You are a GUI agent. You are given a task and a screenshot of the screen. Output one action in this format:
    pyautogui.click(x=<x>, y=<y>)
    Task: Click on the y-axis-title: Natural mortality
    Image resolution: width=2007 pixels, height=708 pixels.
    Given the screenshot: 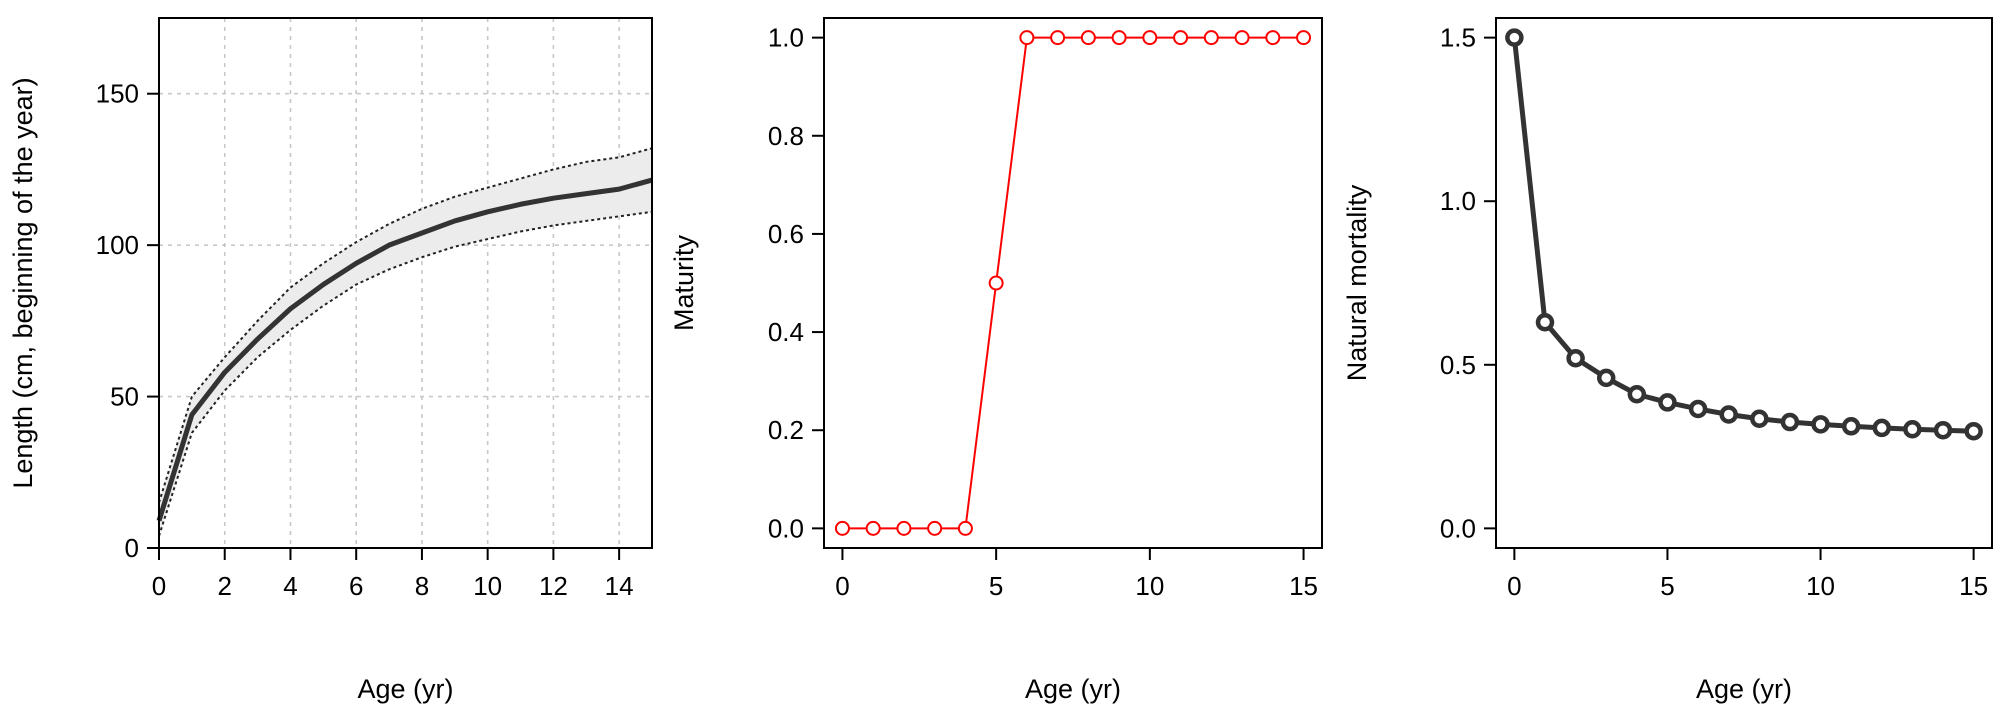 What is the action you would take?
    pyautogui.click(x=1357, y=282)
    